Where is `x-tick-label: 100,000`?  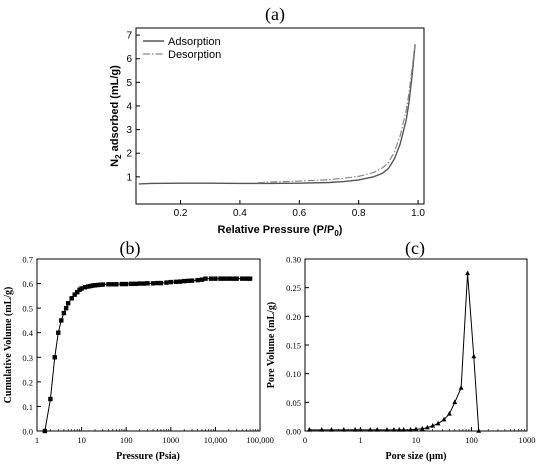 x-tick-label: 100,000 is located at coordinates (260, 440).